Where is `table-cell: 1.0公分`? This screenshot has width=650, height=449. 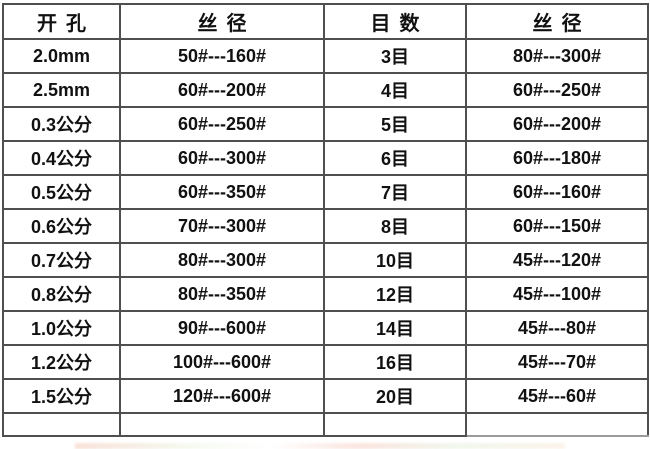
table-cell: 1.0公分 is located at coordinates (61, 328).